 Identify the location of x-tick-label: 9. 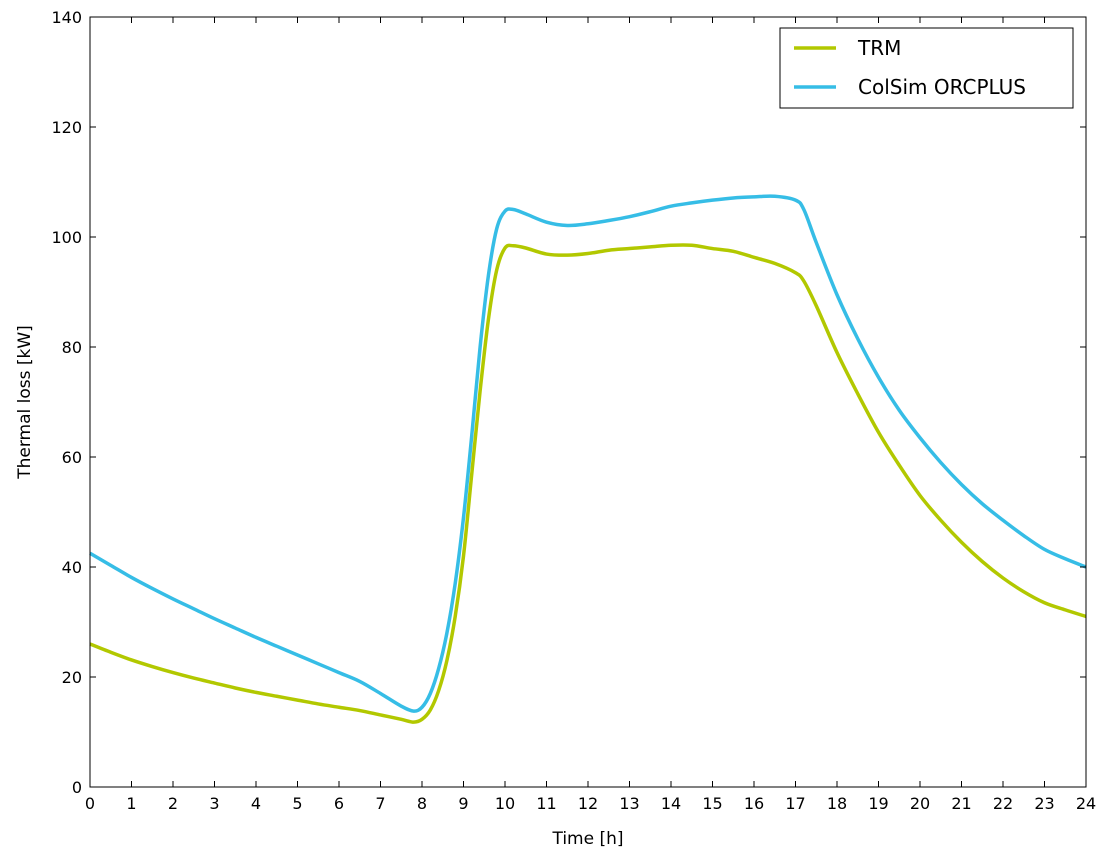
(463, 803).